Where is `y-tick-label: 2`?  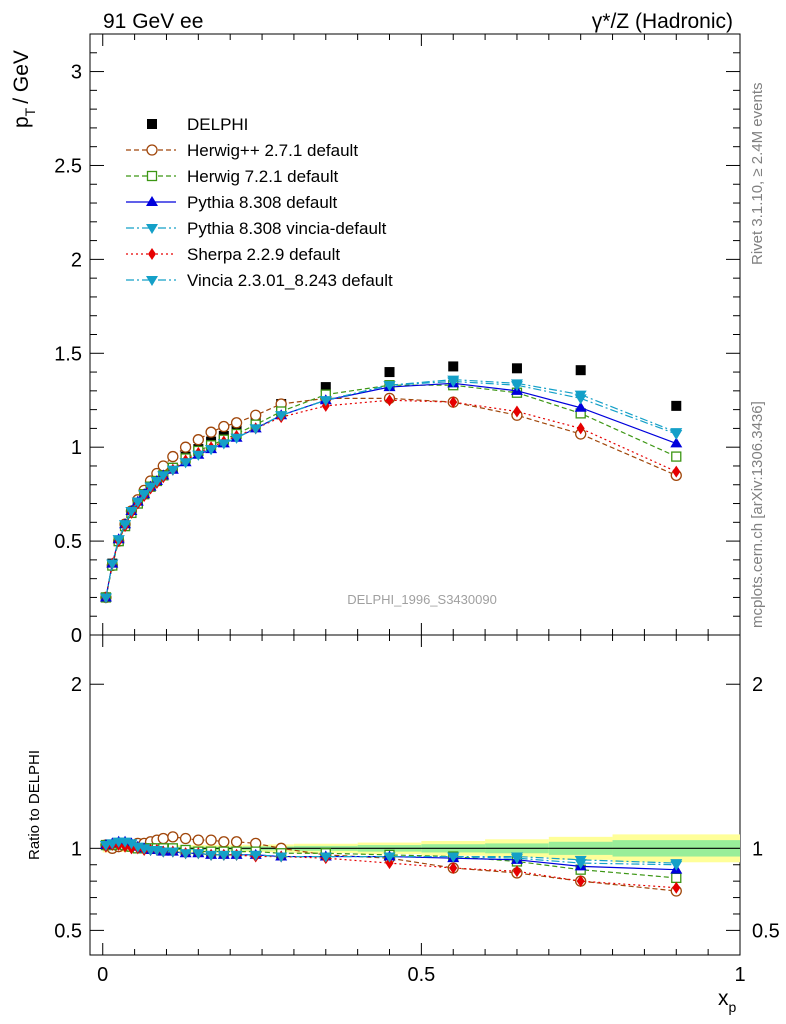 y-tick-label: 2 is located at coordinates (76, 260).